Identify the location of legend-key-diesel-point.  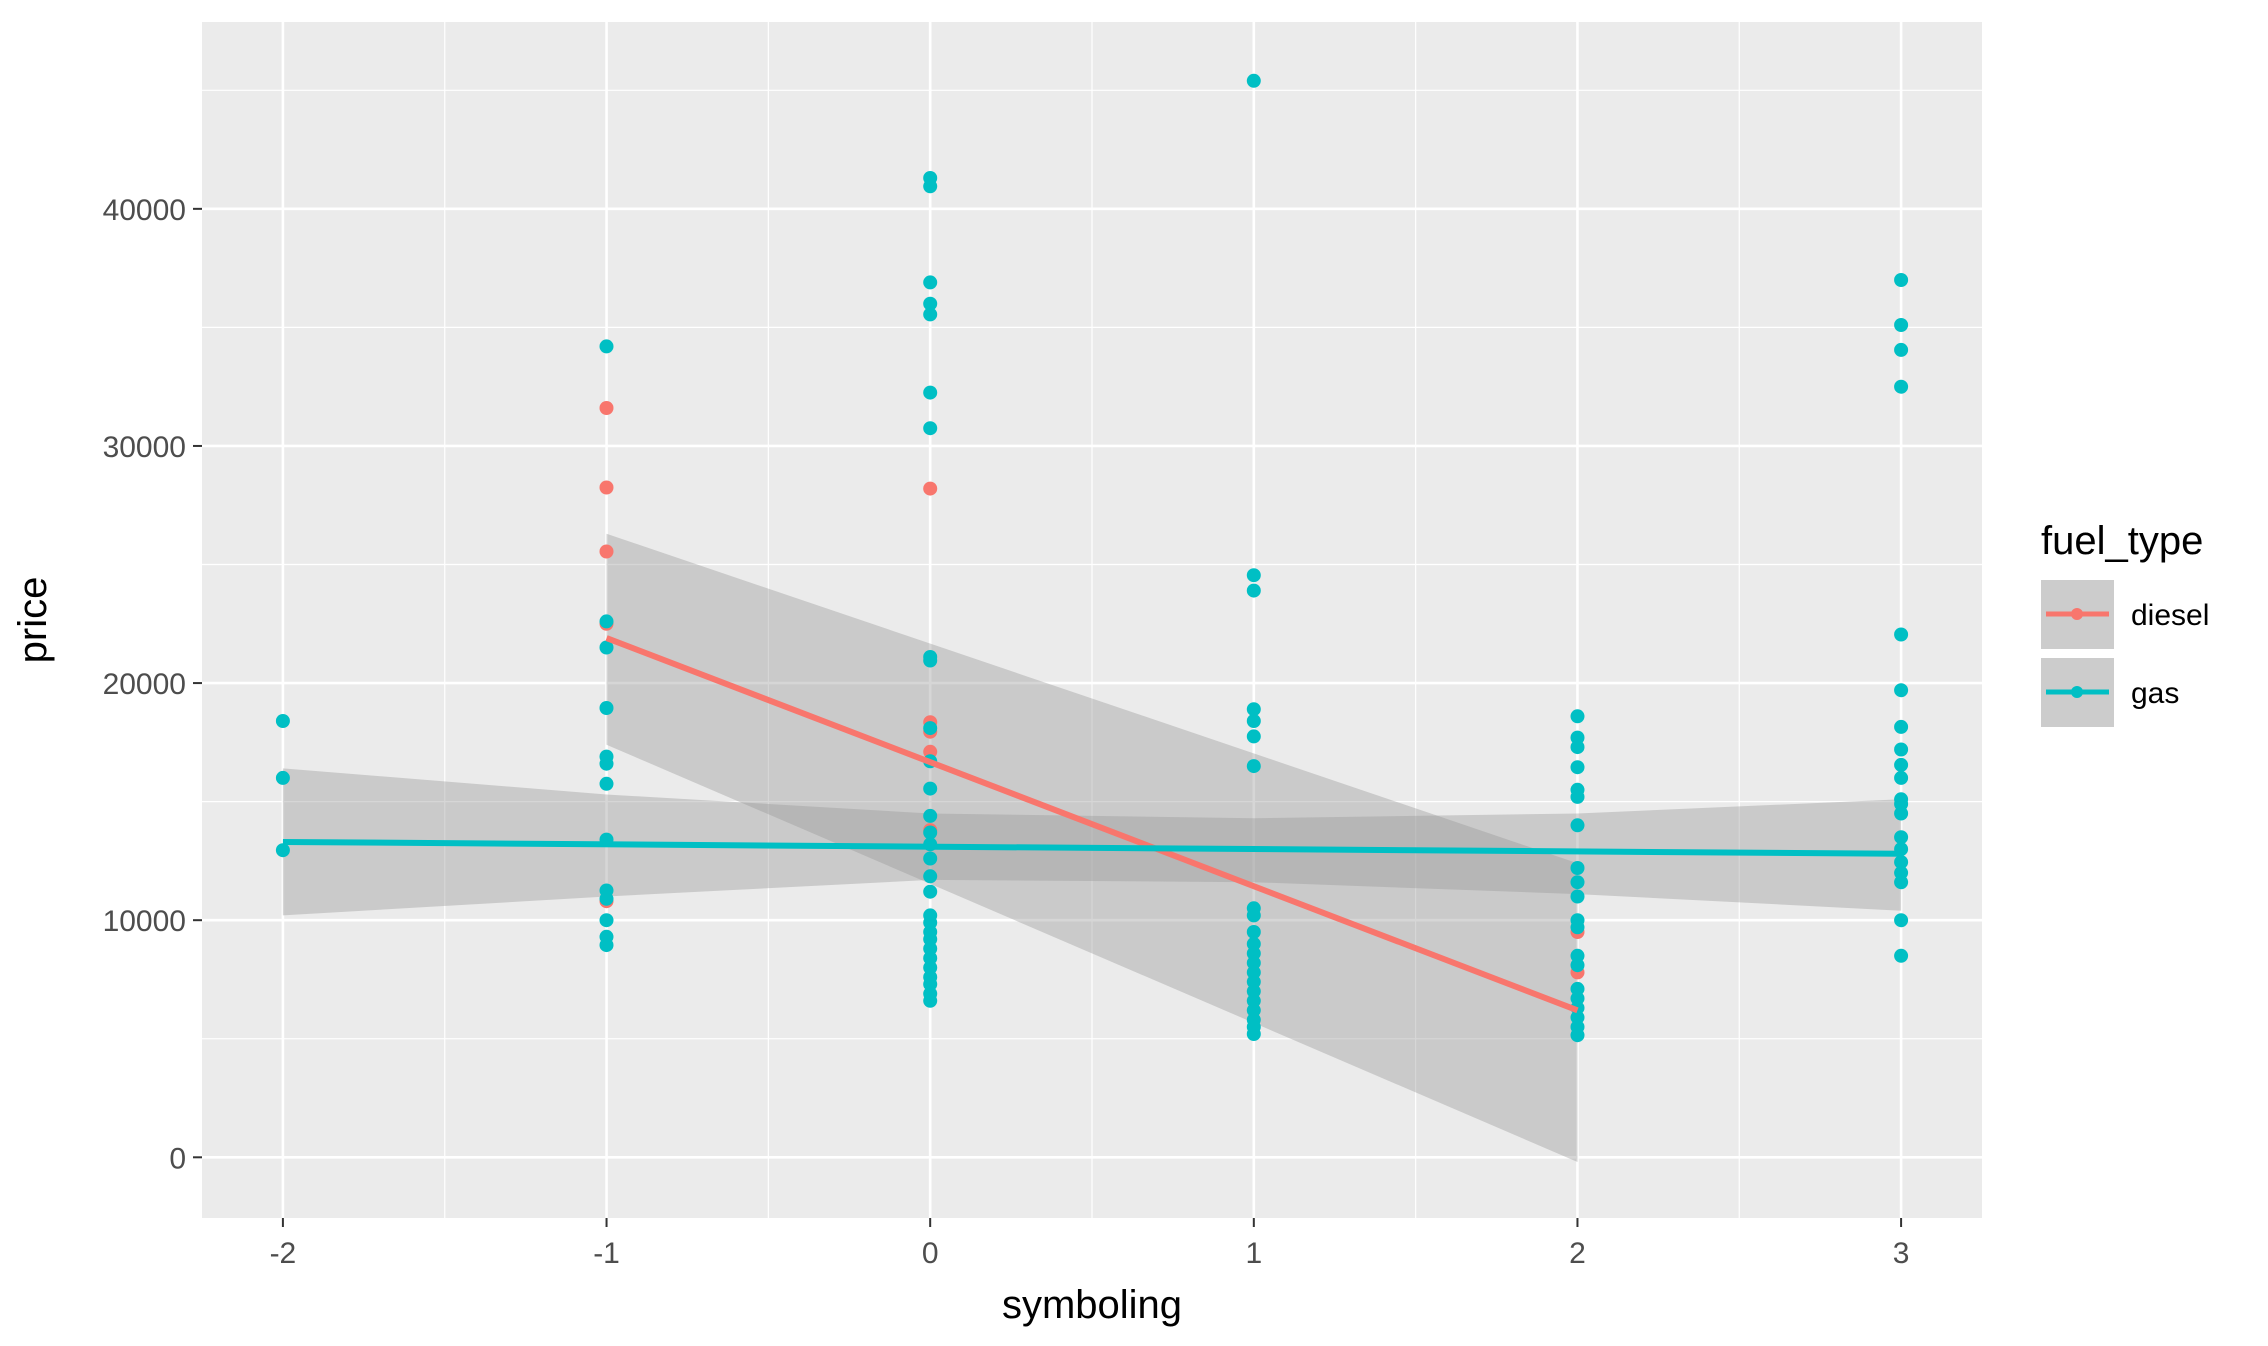
(2077, 614).